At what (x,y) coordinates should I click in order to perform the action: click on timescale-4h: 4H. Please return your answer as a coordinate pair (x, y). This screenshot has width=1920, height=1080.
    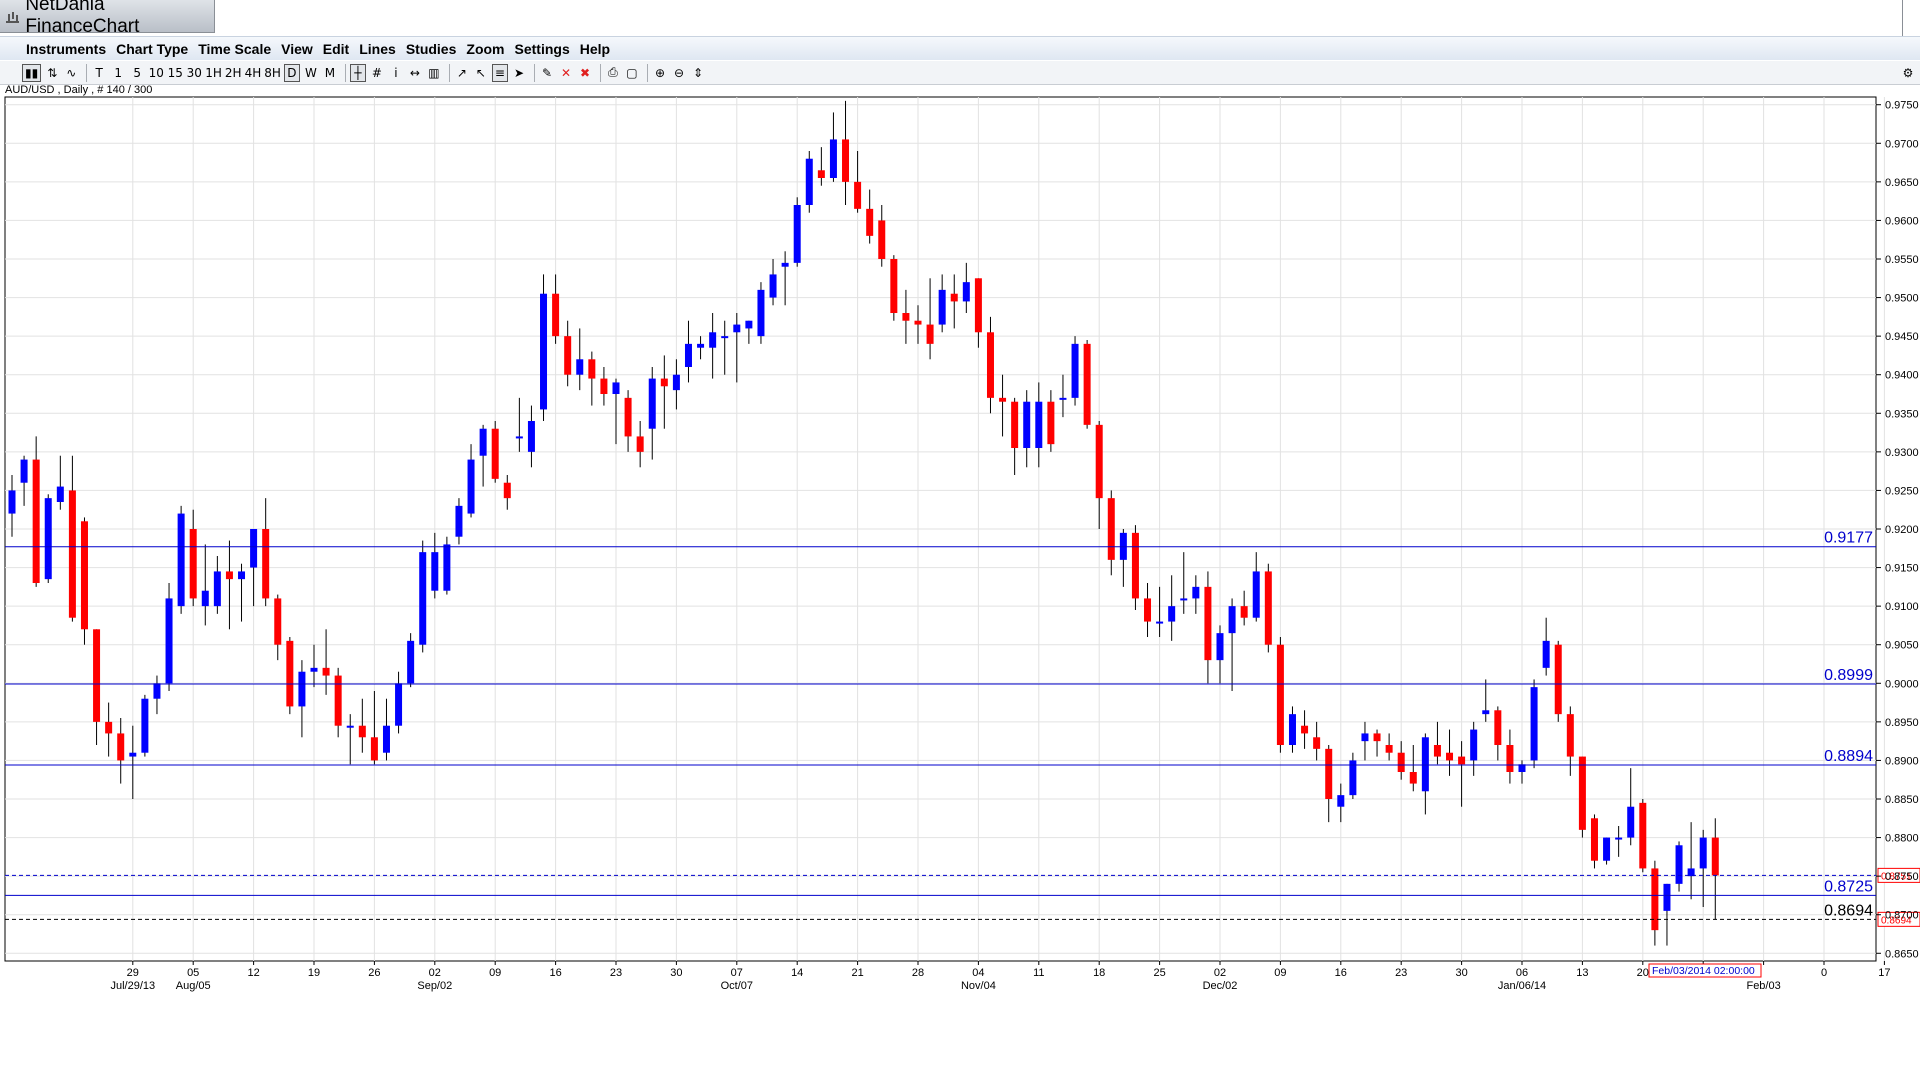
    Looking at the image, I should click on (253, 72).